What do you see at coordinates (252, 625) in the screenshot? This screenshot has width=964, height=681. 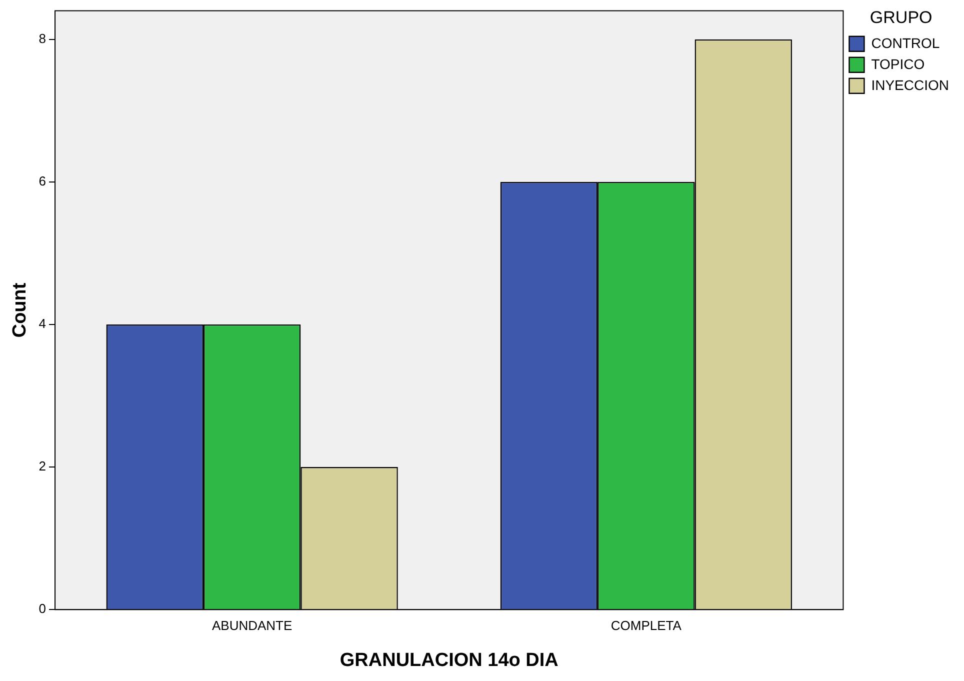 I see `x-tick-label: ABUNDANTE` at bounding box center [252, 625].